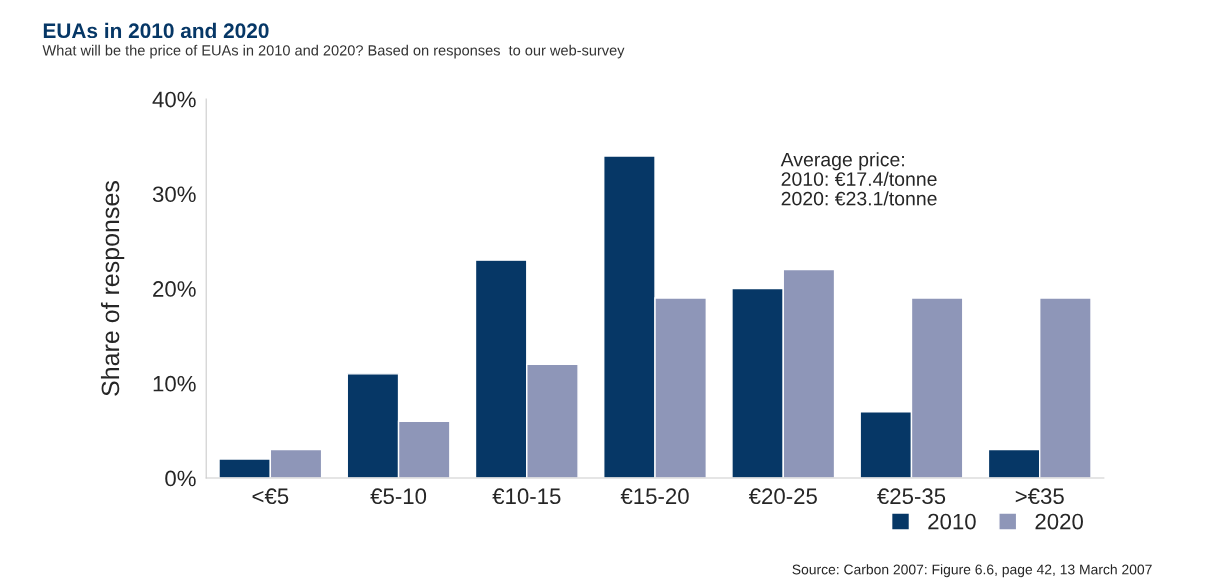 Image resolution: width=1213 pixels, height=583 pixels. Describe the element at coordinates (174, 194) in the screenshot. I see `y-tick-label: 30%` at that location.